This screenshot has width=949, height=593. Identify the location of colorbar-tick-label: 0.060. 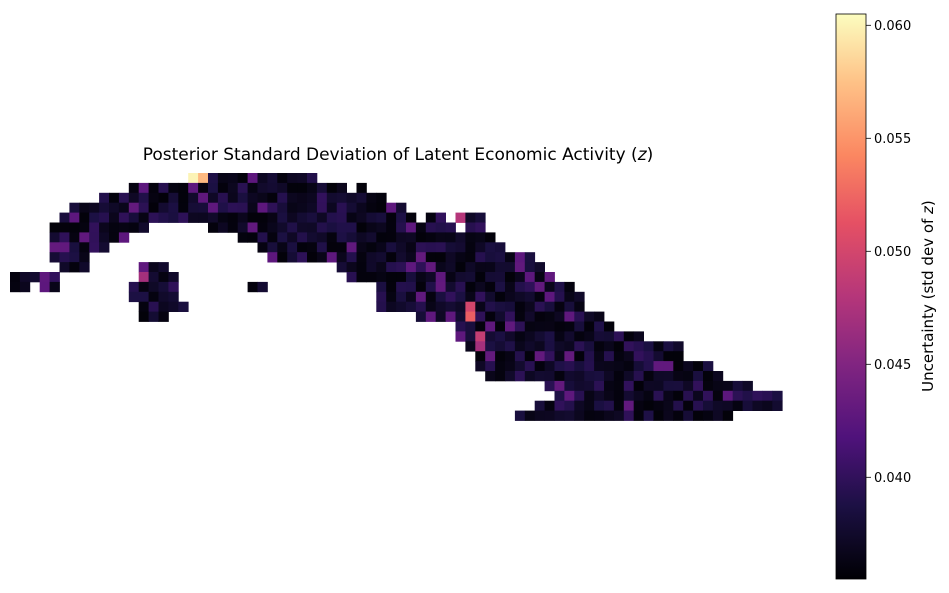
(892, 26).